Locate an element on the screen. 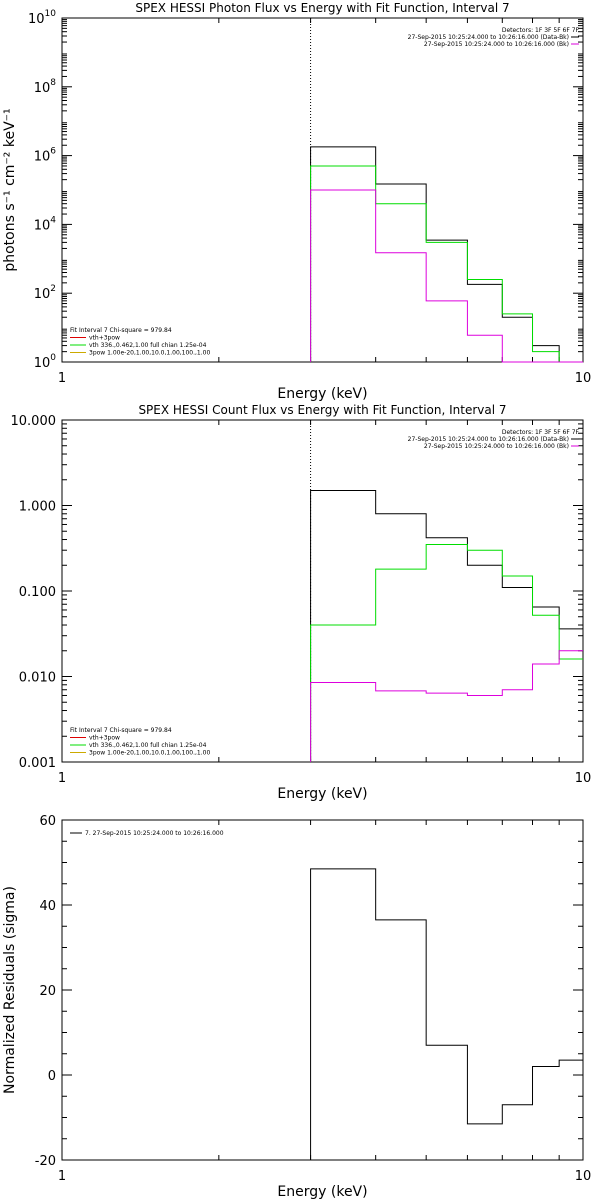 This screenshot has width=600, height=1200. y-tick-label: 1.000 is located at coordinates (37, 507).